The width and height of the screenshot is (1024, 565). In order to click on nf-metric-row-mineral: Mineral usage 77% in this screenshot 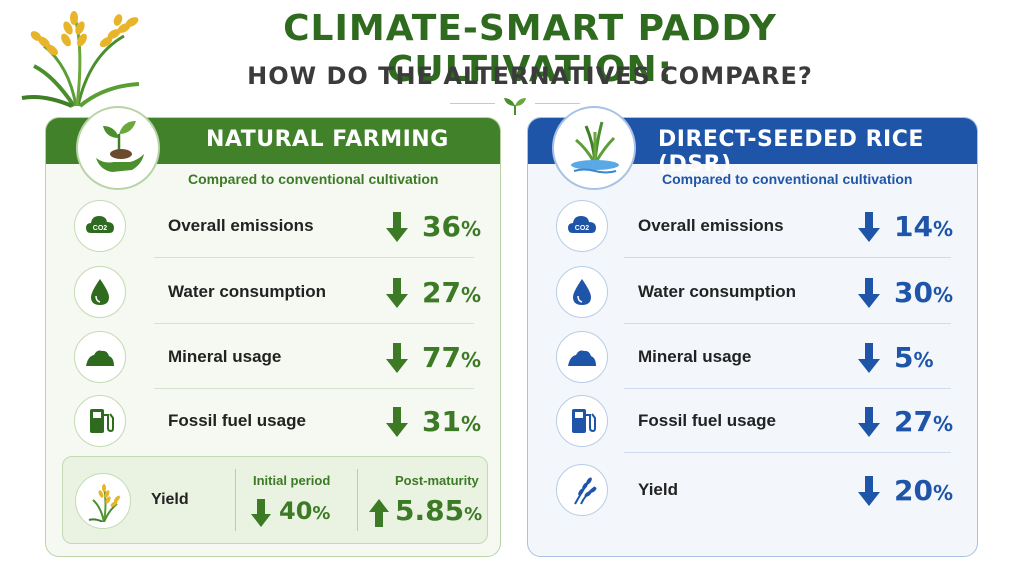, I will do `click(273, 357)`.